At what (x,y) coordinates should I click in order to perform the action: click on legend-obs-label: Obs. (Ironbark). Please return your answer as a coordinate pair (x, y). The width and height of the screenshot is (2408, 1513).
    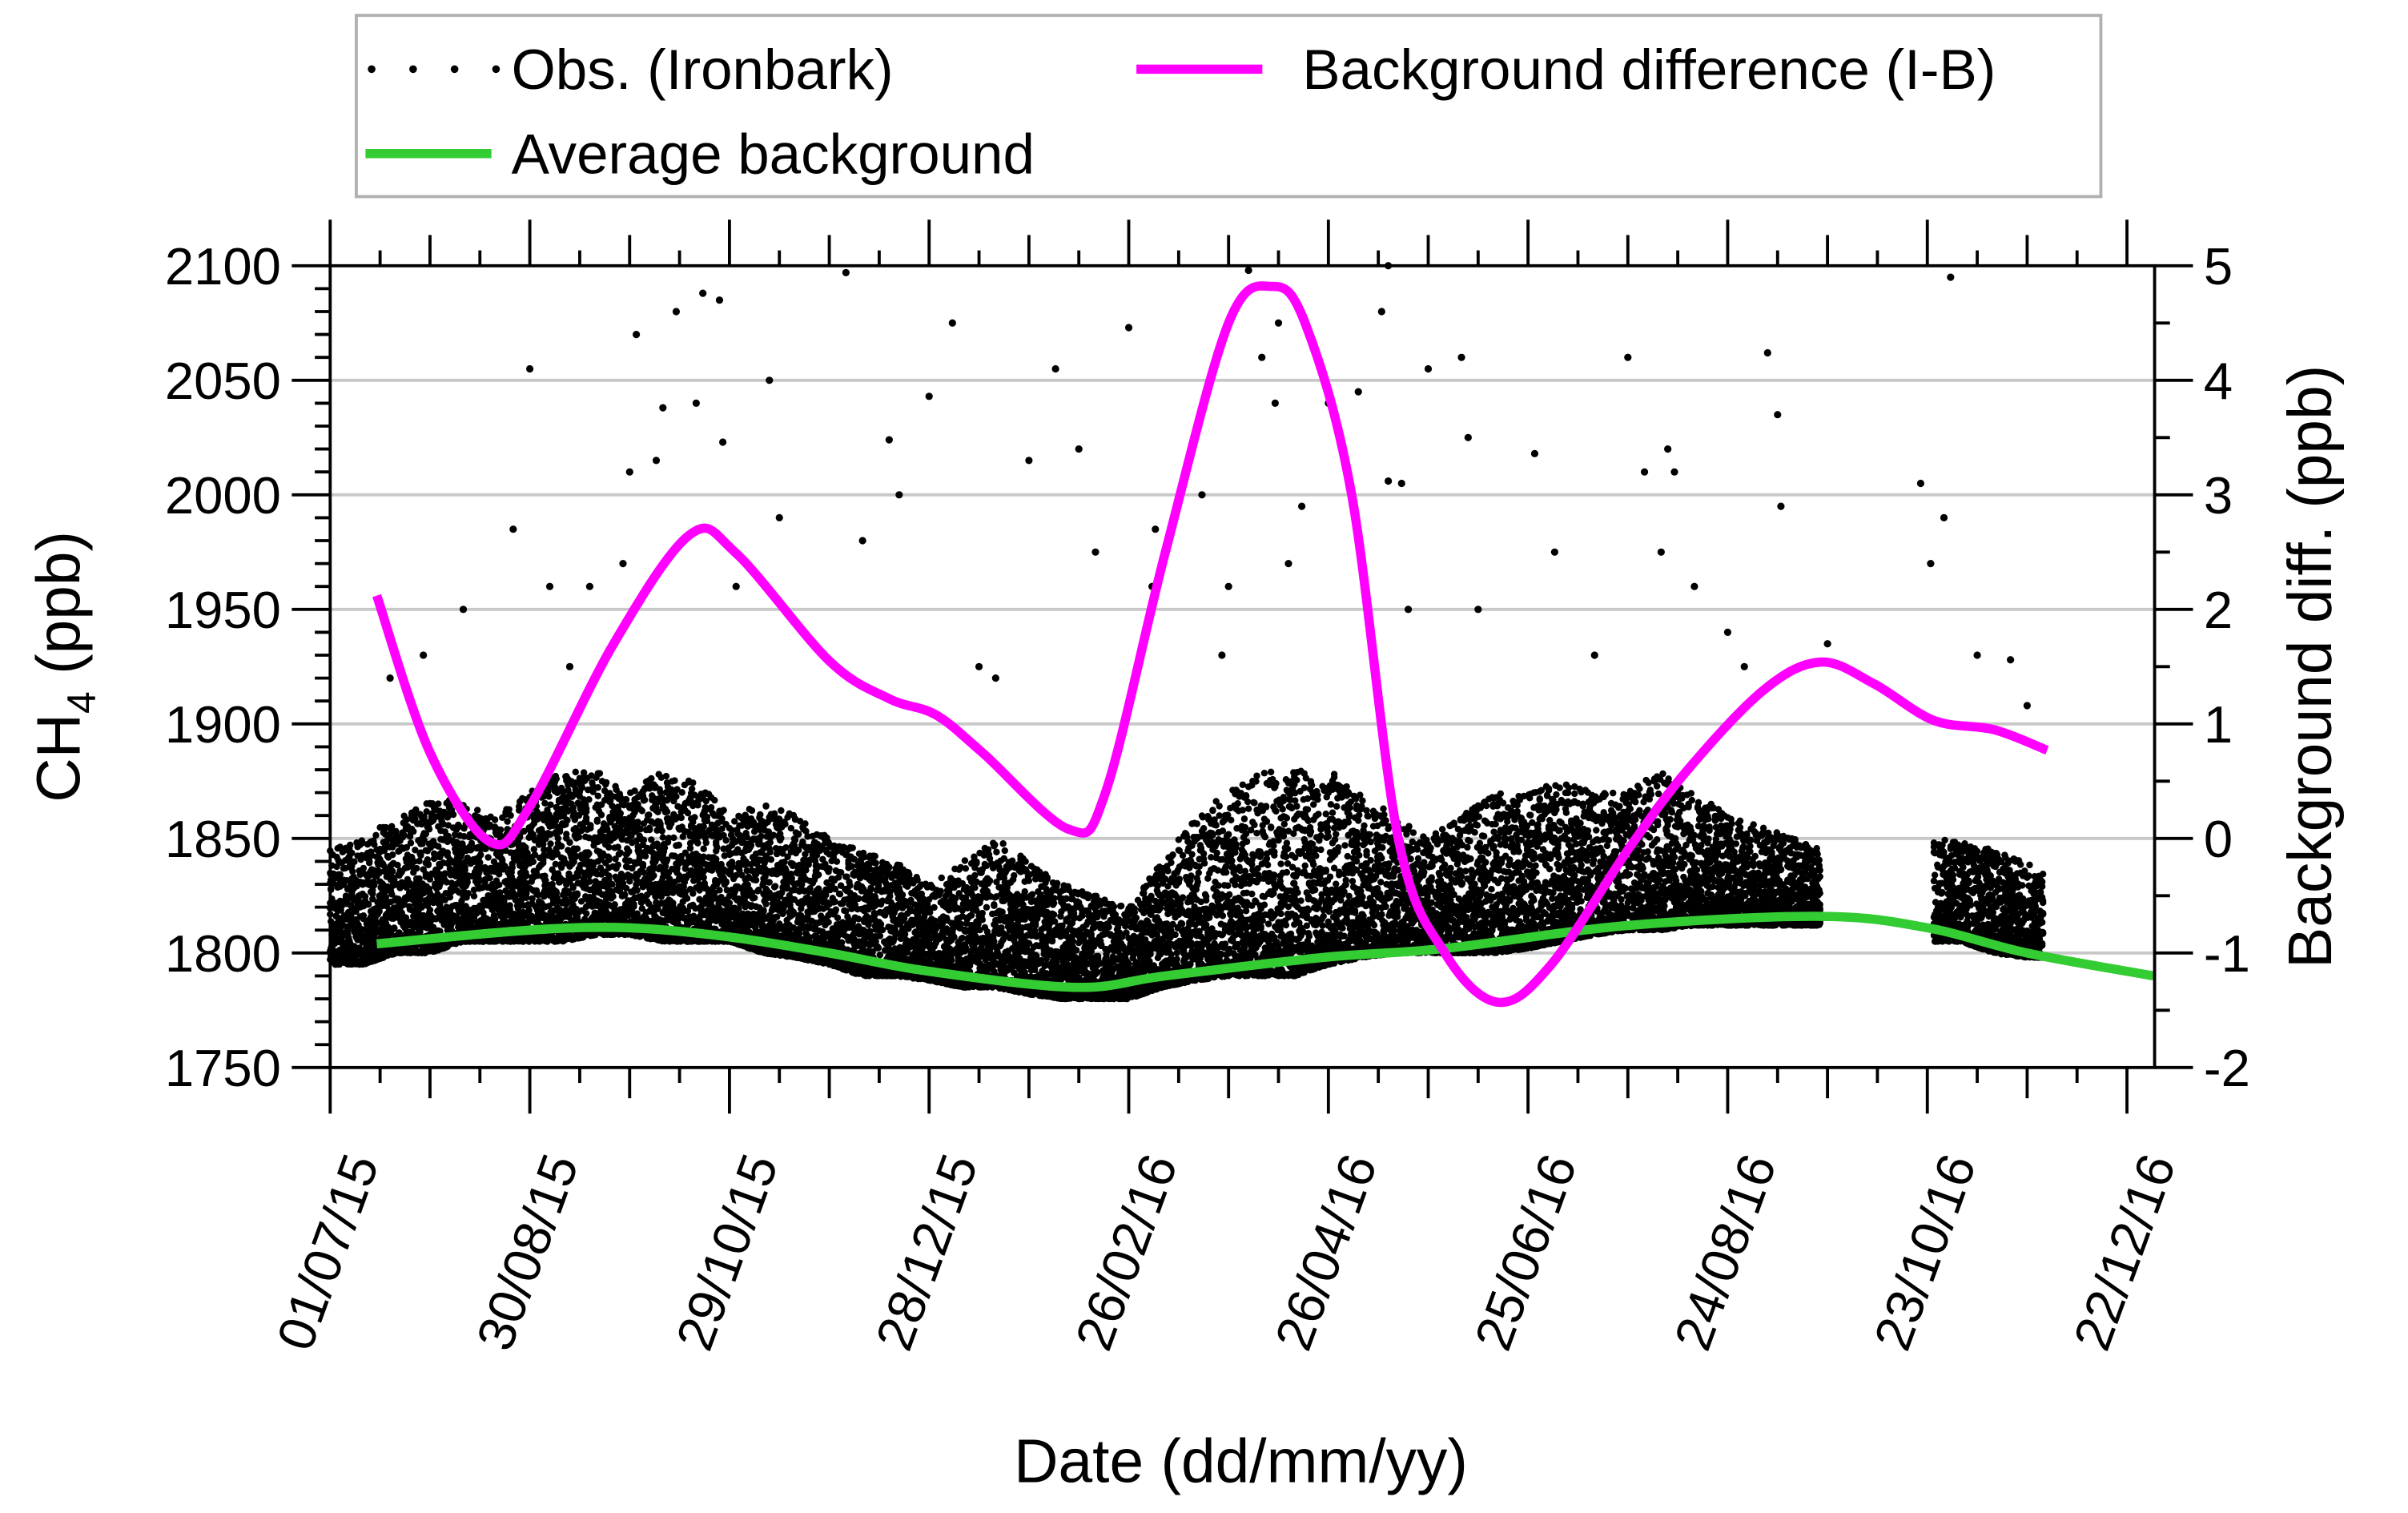
    Looking at the image, I should click on (703, 70).